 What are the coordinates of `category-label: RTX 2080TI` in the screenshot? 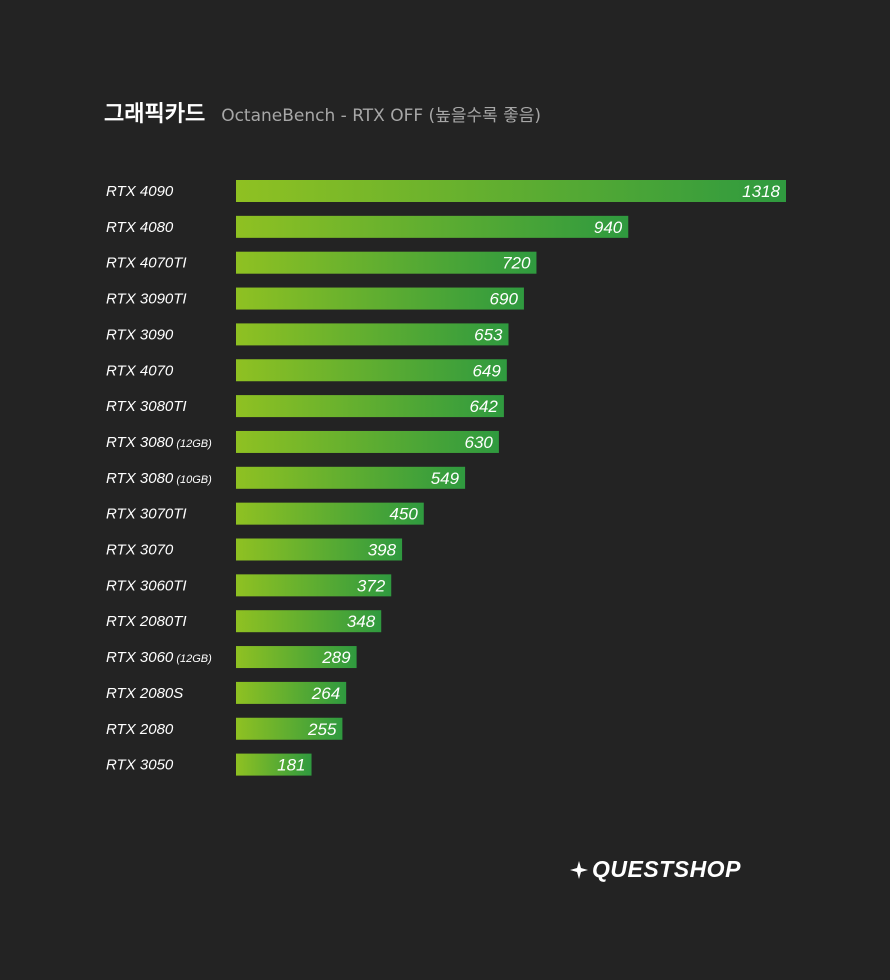 It's located at (146, 621).